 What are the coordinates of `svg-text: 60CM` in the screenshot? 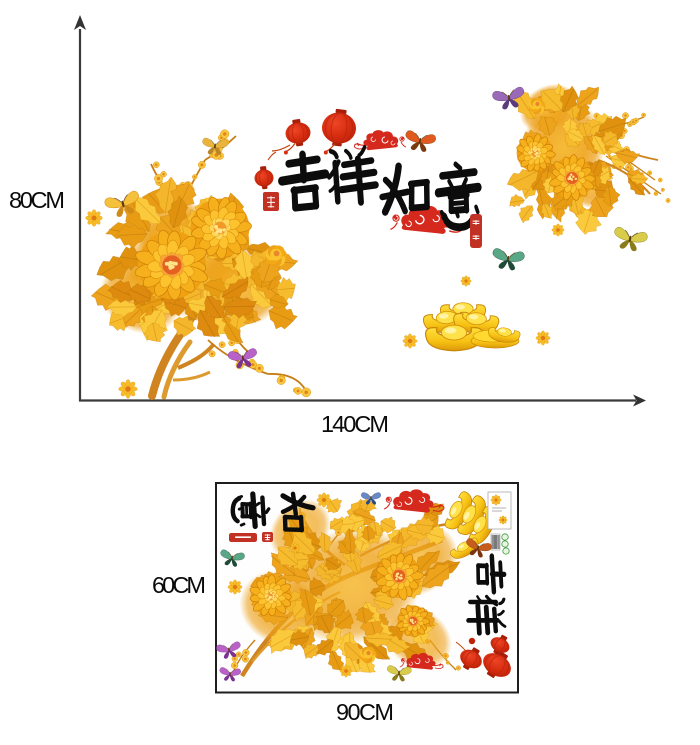 It's located at (179, 585).